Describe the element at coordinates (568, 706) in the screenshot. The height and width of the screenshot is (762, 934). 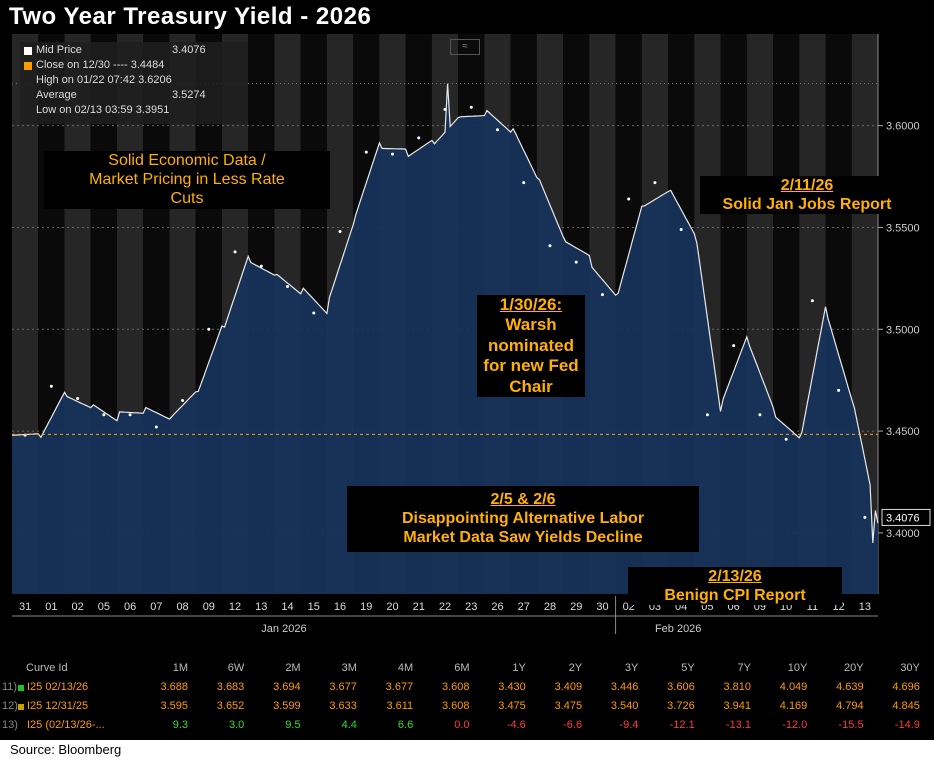
I see `table-cell: 3.475` at that location.